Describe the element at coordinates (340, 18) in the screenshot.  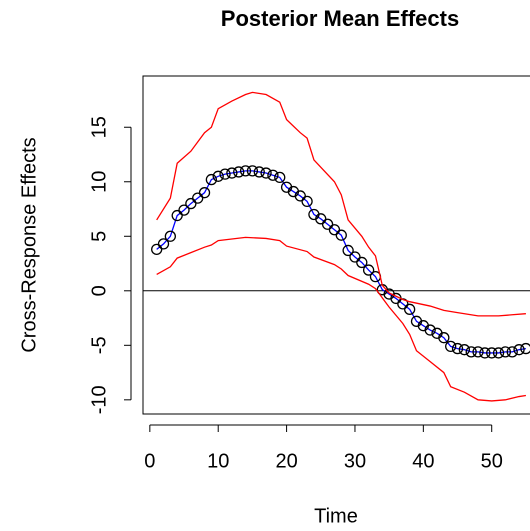
I see `chart-title: Posterior Mean Effects` at that location.